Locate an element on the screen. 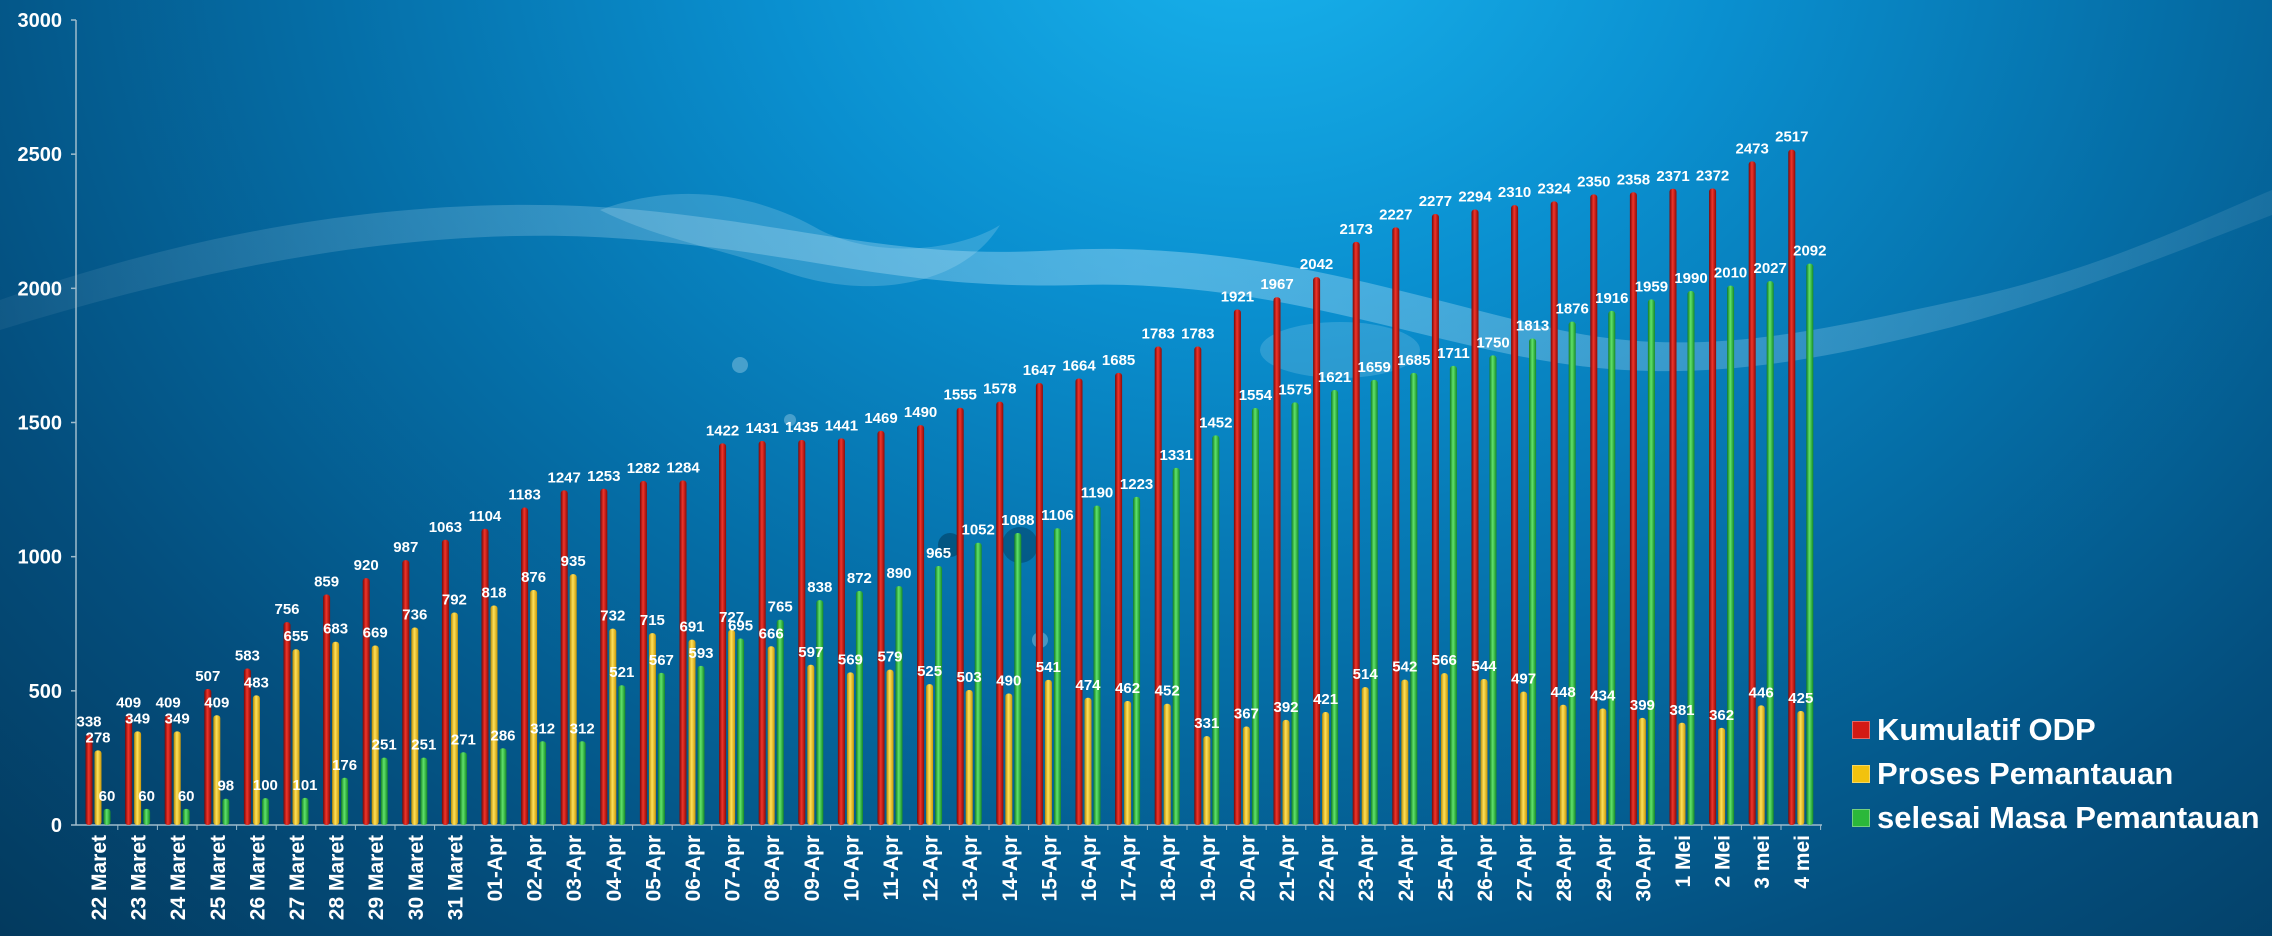 The width and height of the screenshot is (2272, 936). x-tick-label: 17-Apr is located at coordinates (1129, 868).